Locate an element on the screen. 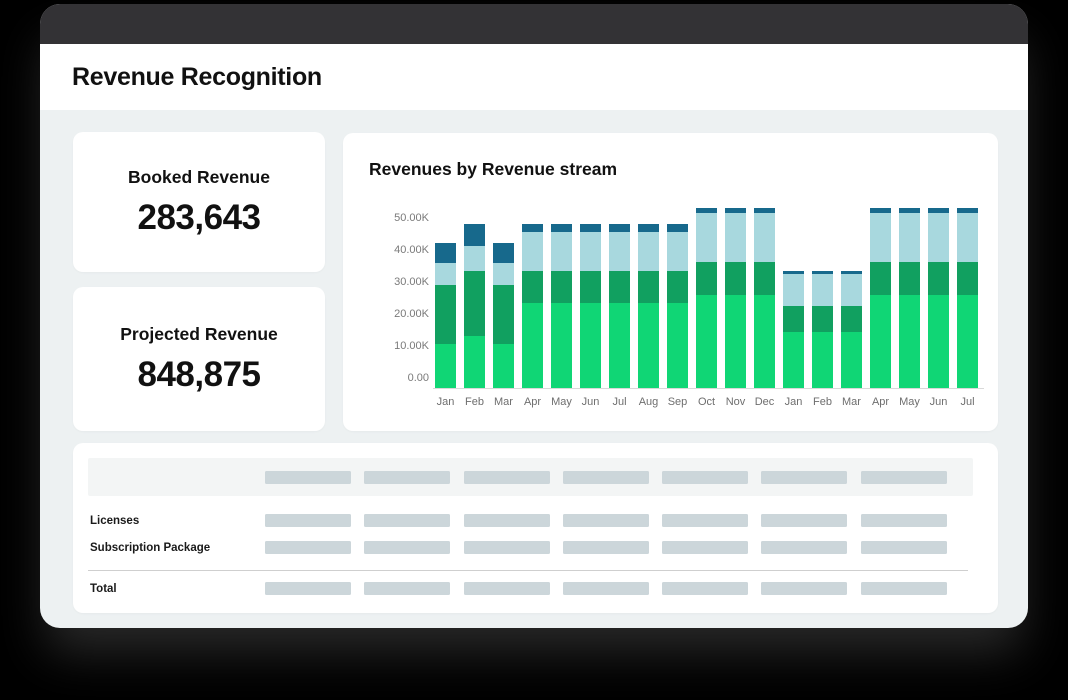  table-row-licenses: Licenses is located at coordinates (530, 520).